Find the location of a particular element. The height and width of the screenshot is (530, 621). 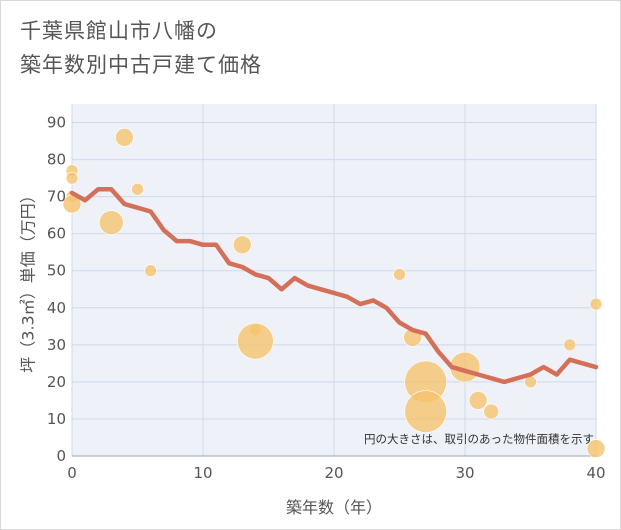

y-tick-60: 60 is located at coordinates (56, 234).